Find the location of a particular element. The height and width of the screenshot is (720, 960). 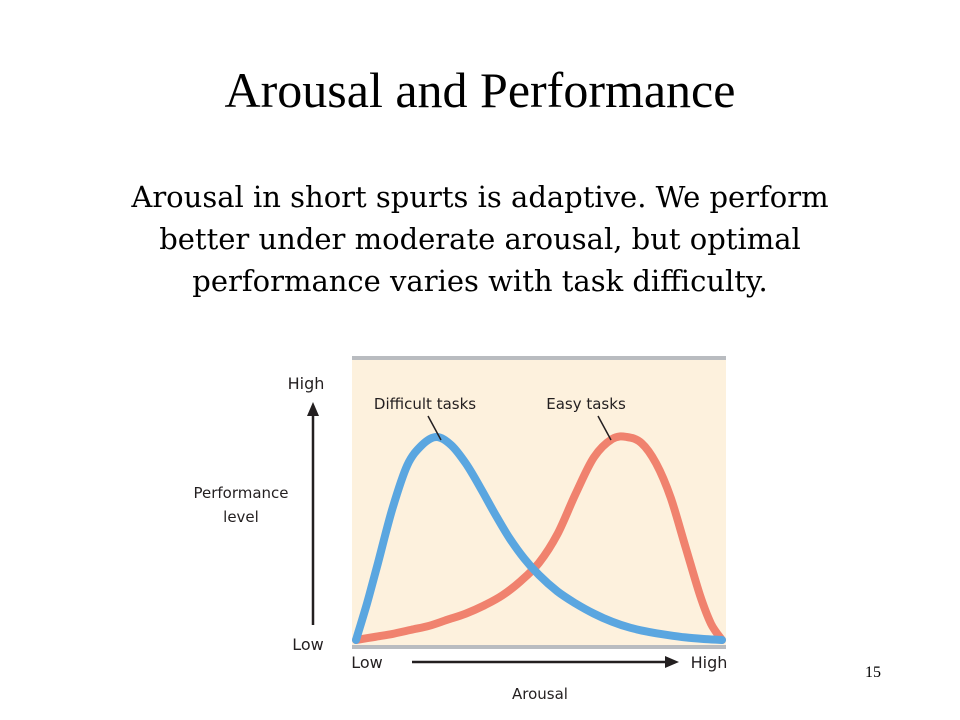

x-tick-label-high: High is located at coordinates (709, 662).